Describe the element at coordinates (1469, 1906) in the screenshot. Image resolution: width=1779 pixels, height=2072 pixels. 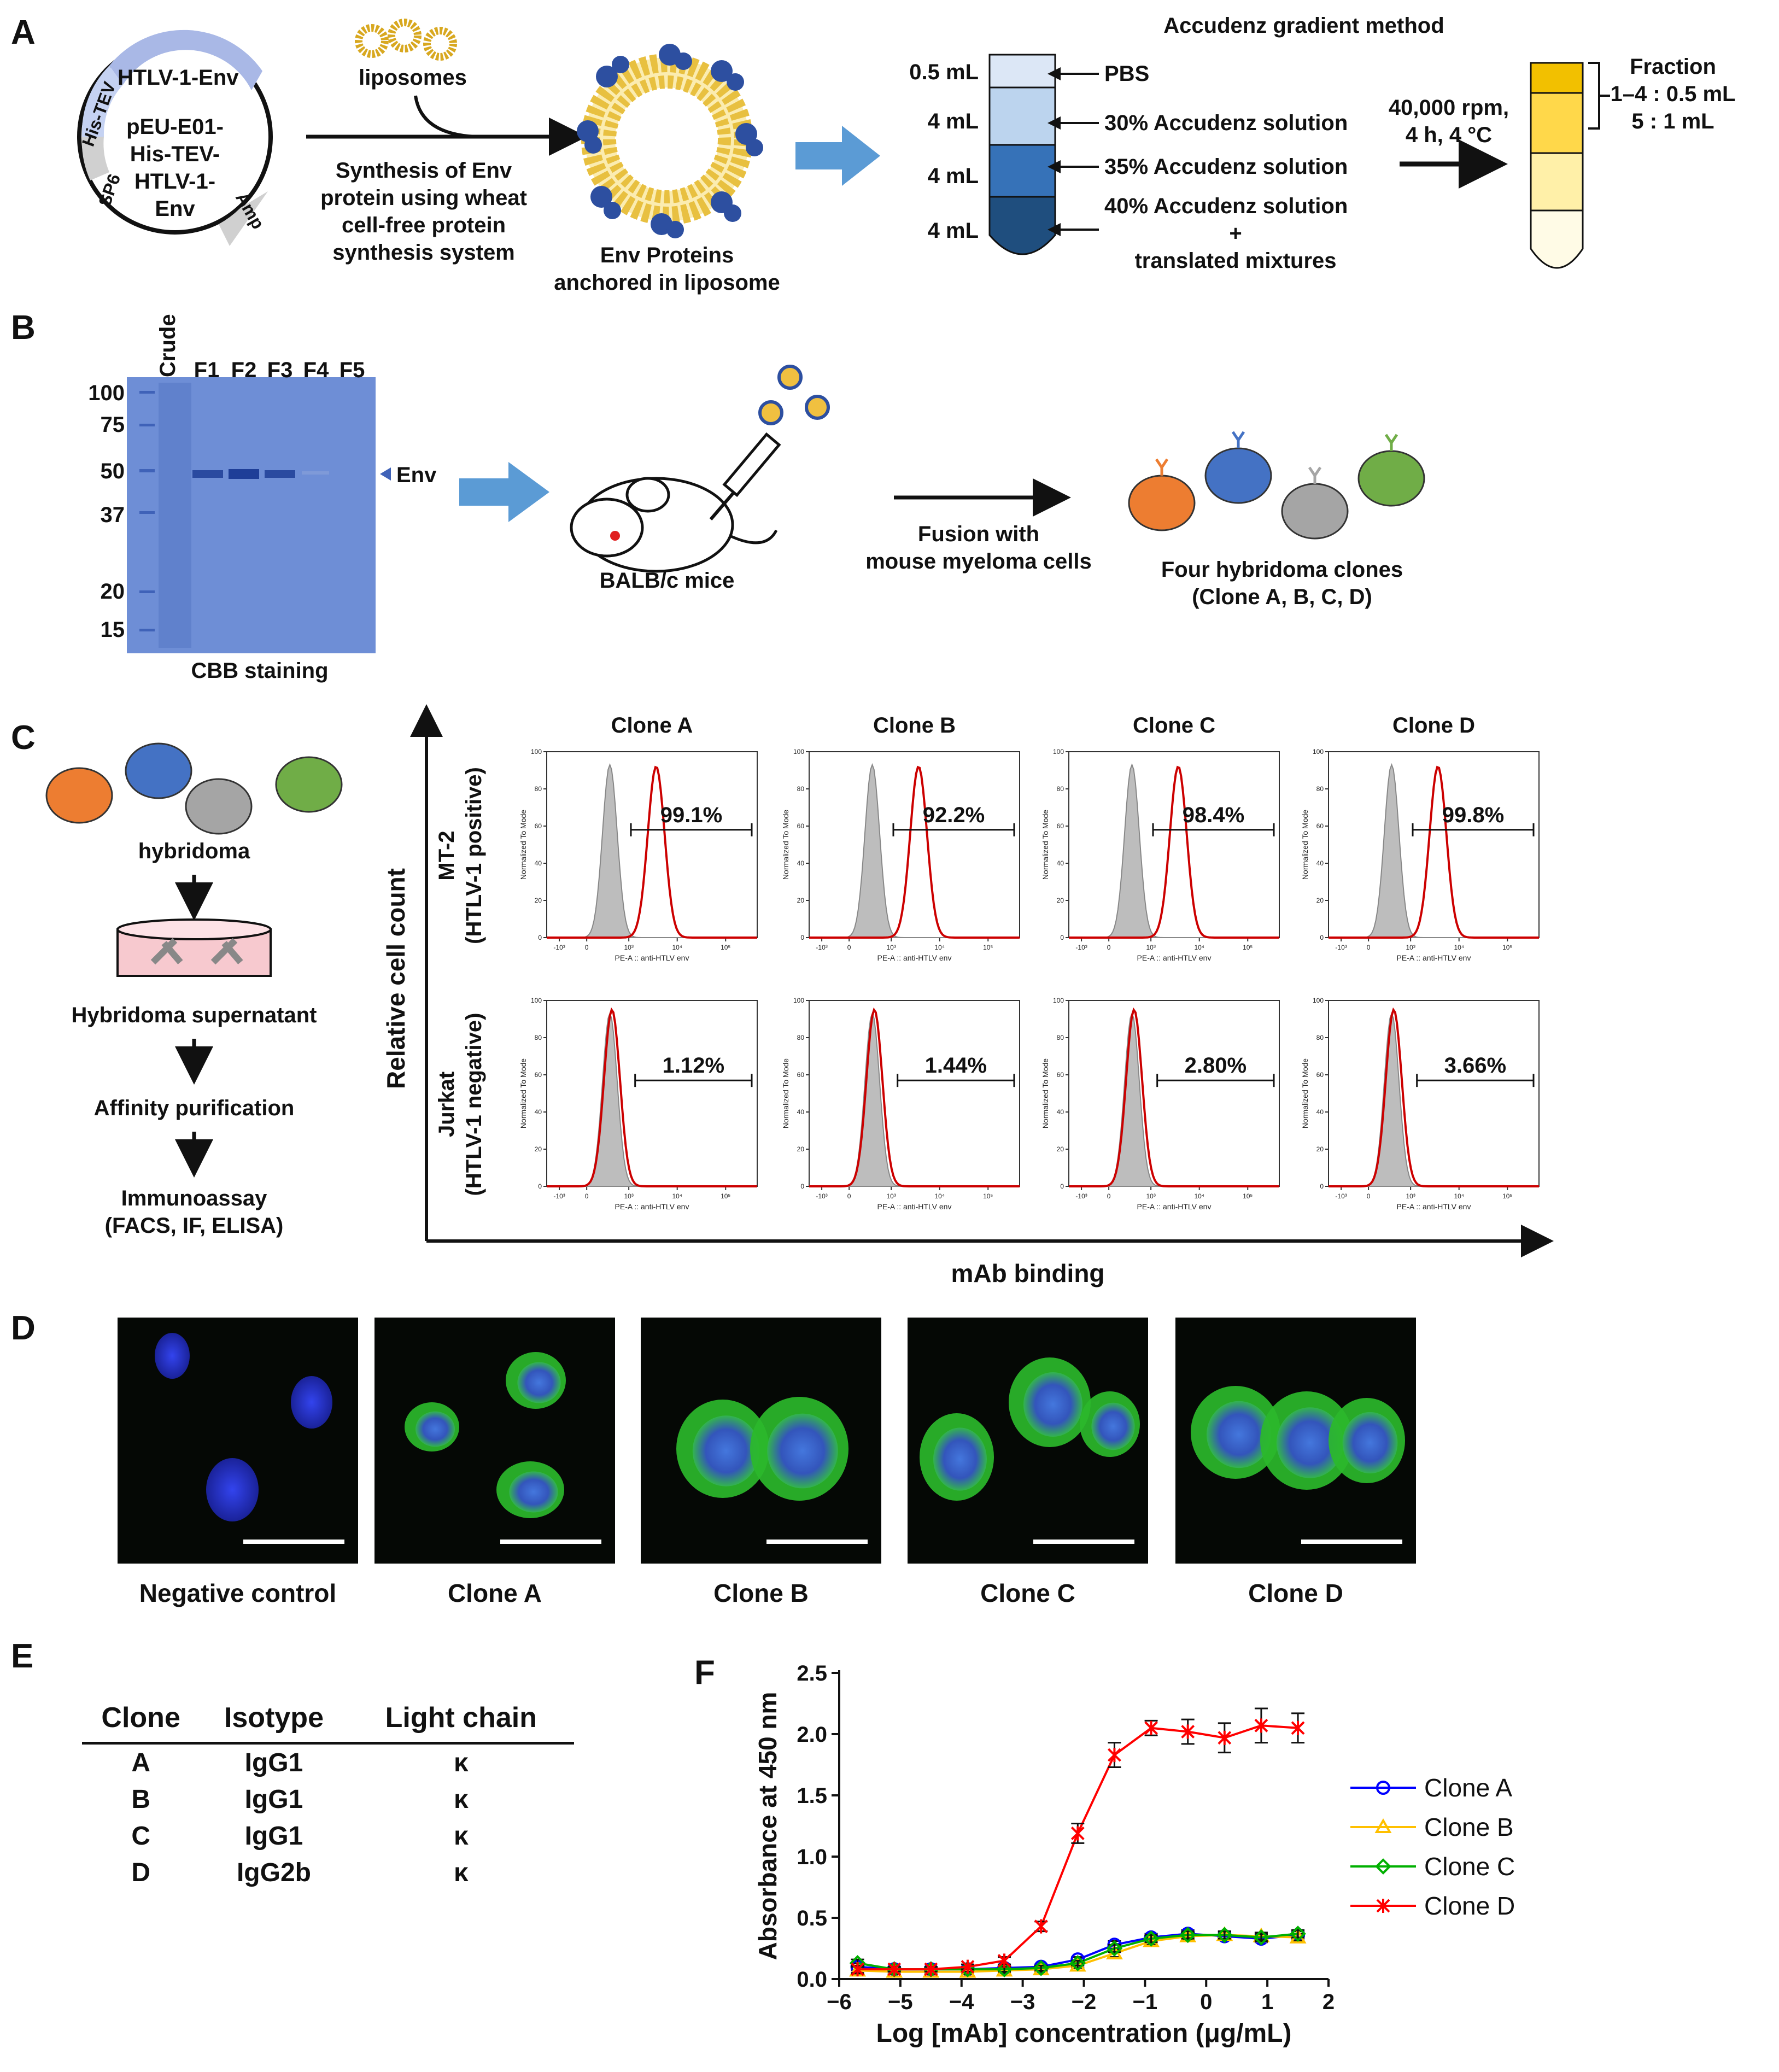
I see `legend-label: Clone D` at that location.